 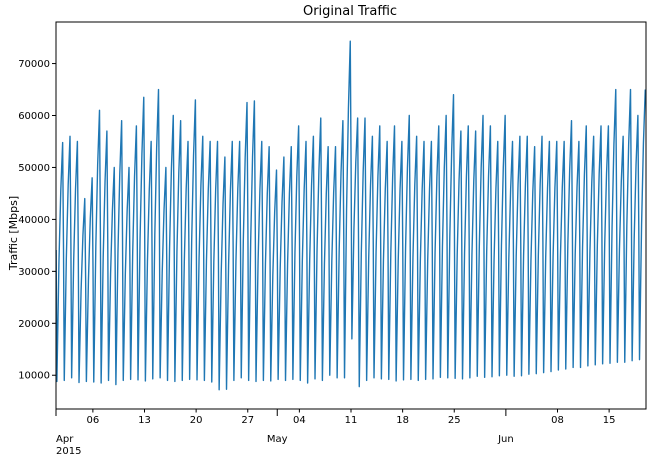 I want to click on y-tick-label: 70000, so click(x=34, y=64).